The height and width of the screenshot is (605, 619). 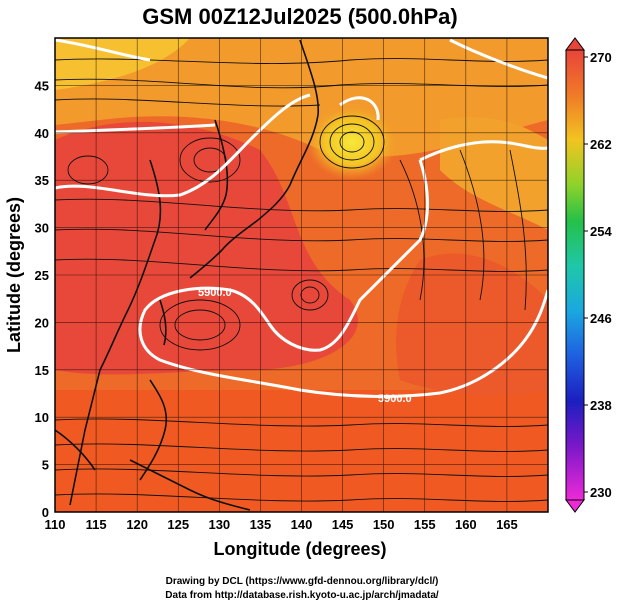 I want to click on x-tick-label: 165, so click(x=507, y=524).